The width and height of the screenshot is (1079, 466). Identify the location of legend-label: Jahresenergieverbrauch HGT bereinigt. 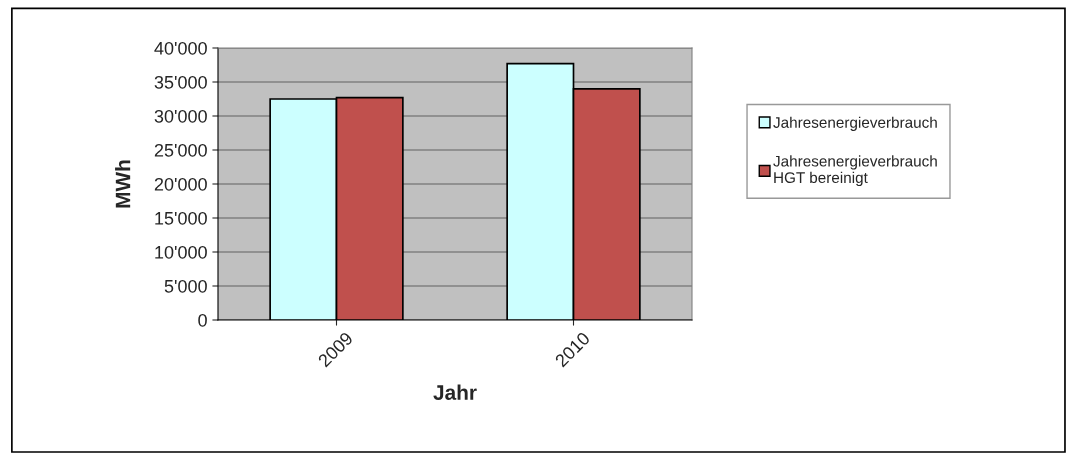
(855, 171).